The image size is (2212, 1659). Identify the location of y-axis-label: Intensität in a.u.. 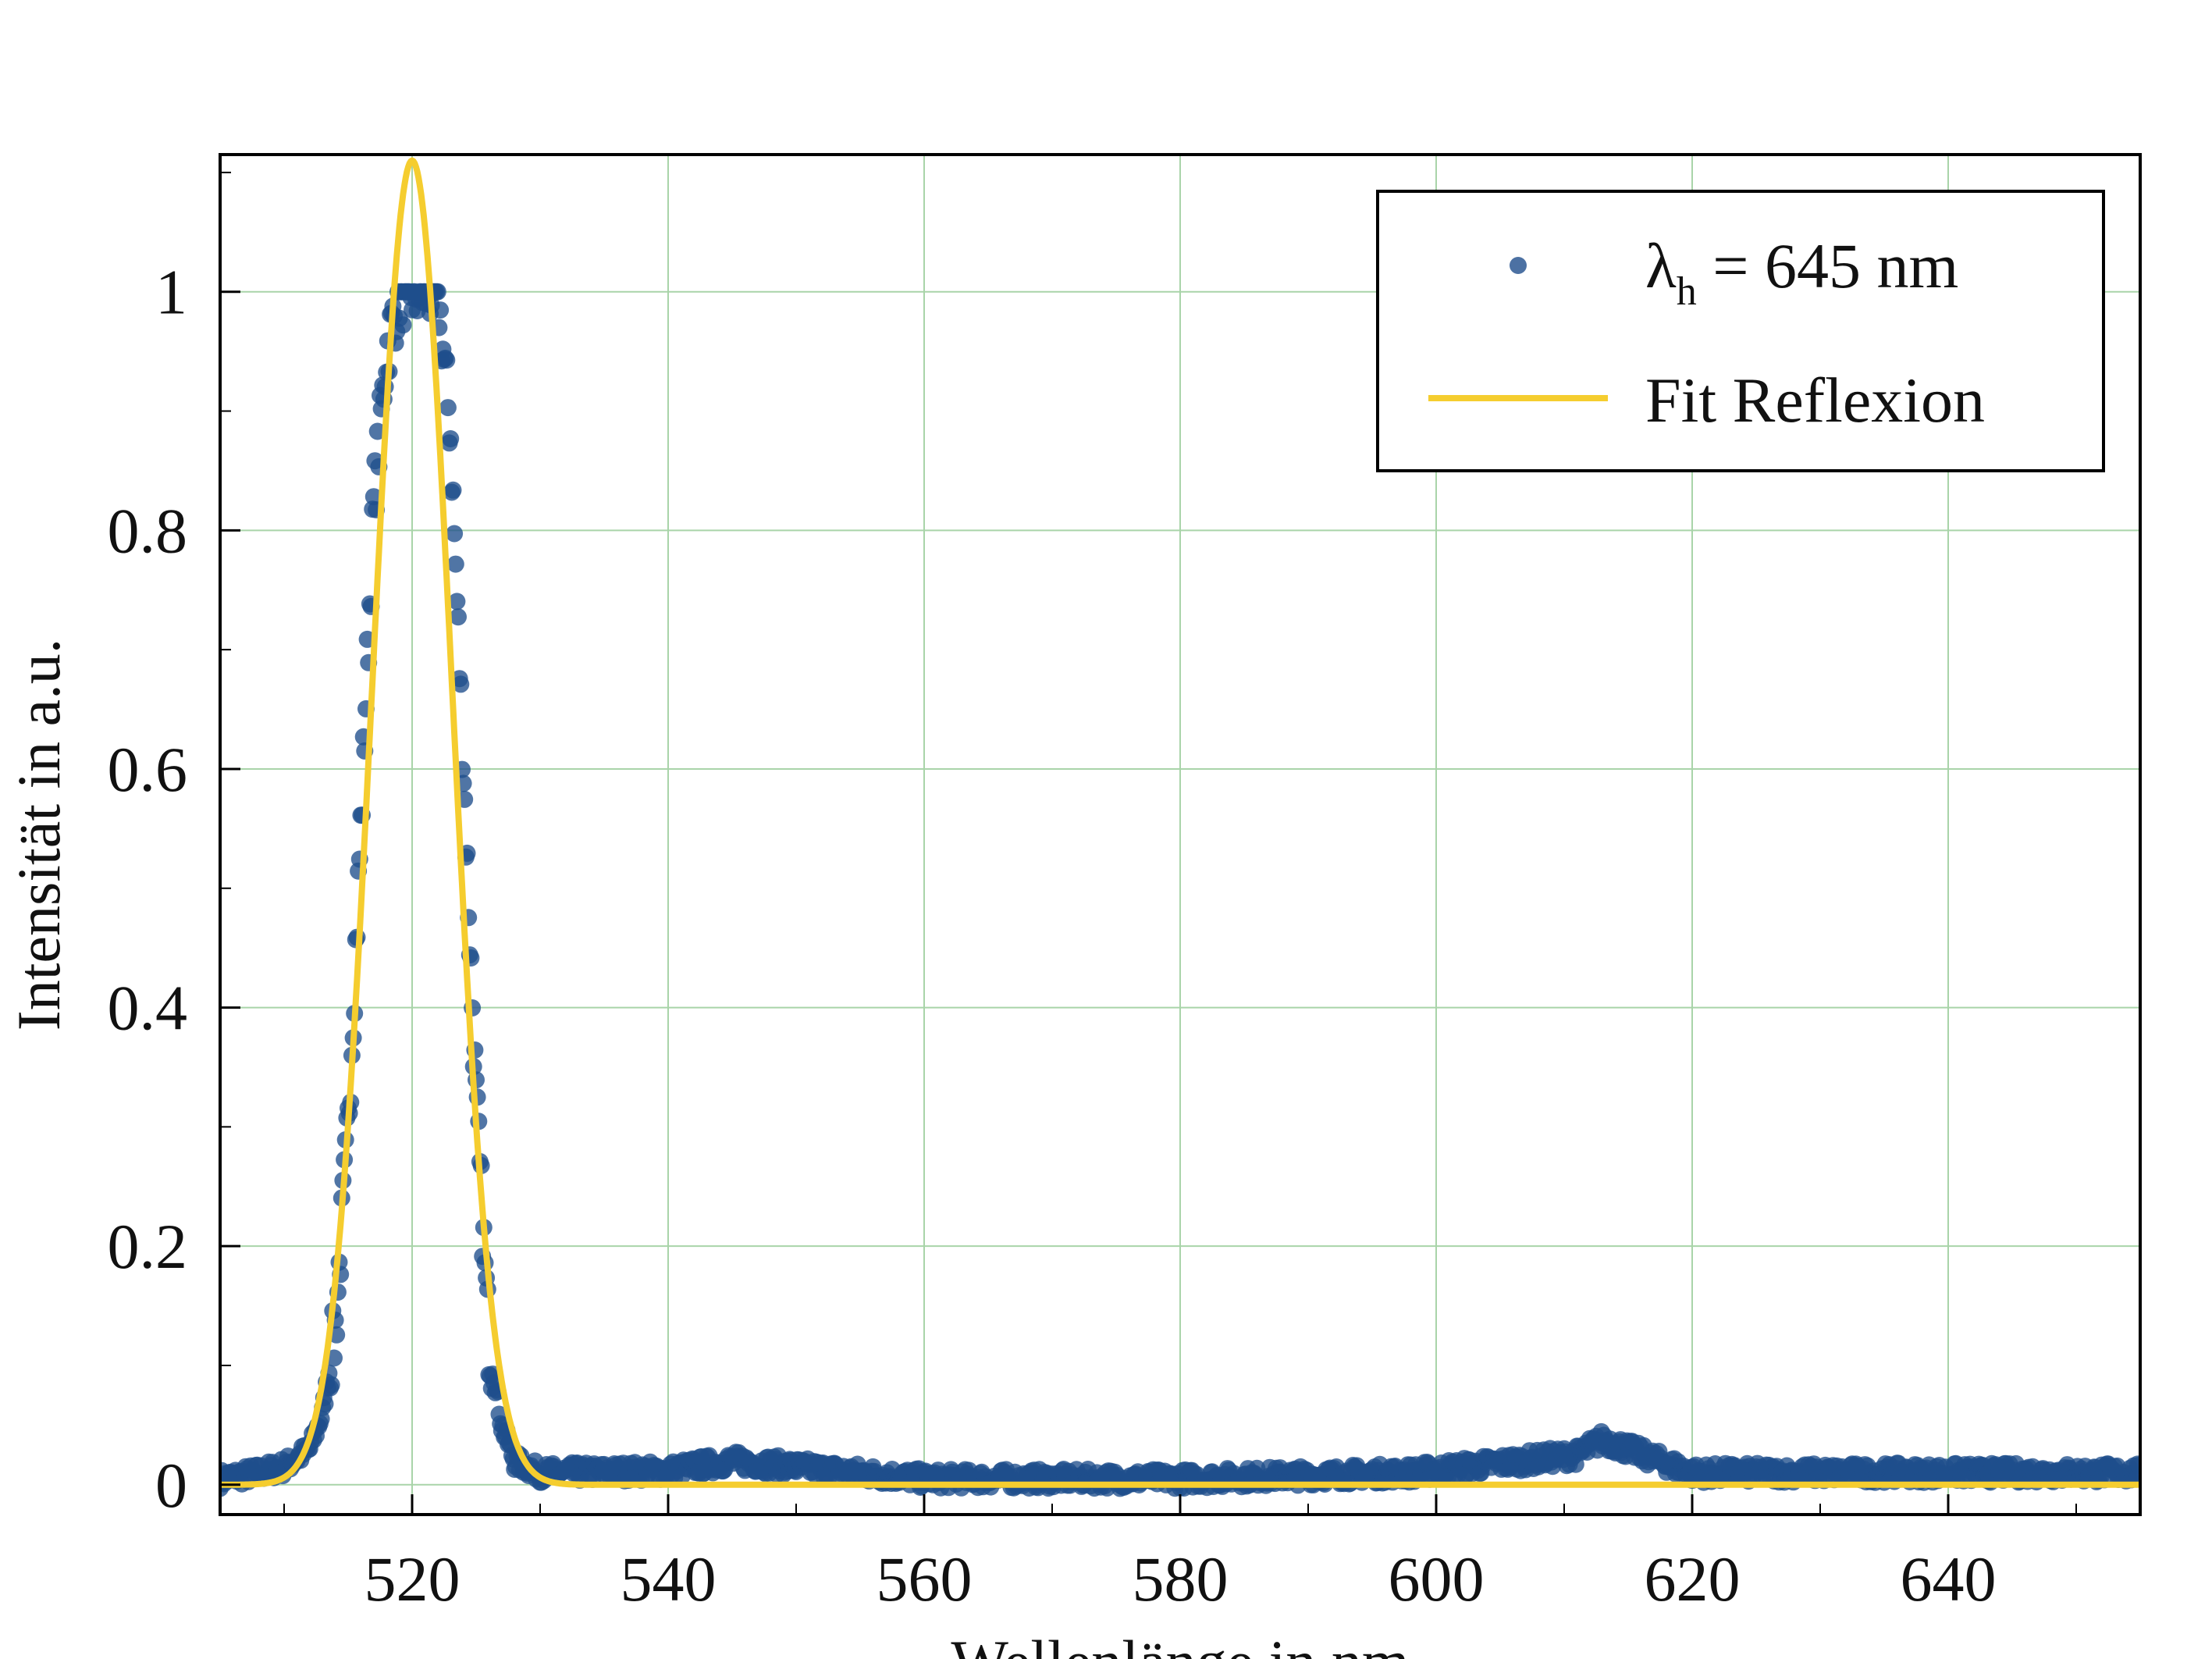
(39, 835).